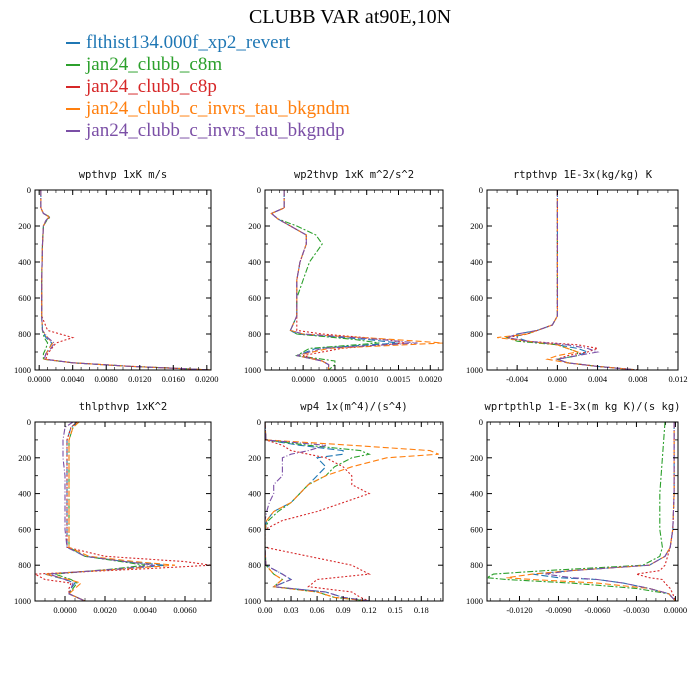 Image resolution: width=700 pixels, height=700 pixels. What do you see at coordinates (354, 175) in the screenshot?
I see `panel-title: wp2thvp 1xK m^2/s^2` at bounding box center [354, 175].